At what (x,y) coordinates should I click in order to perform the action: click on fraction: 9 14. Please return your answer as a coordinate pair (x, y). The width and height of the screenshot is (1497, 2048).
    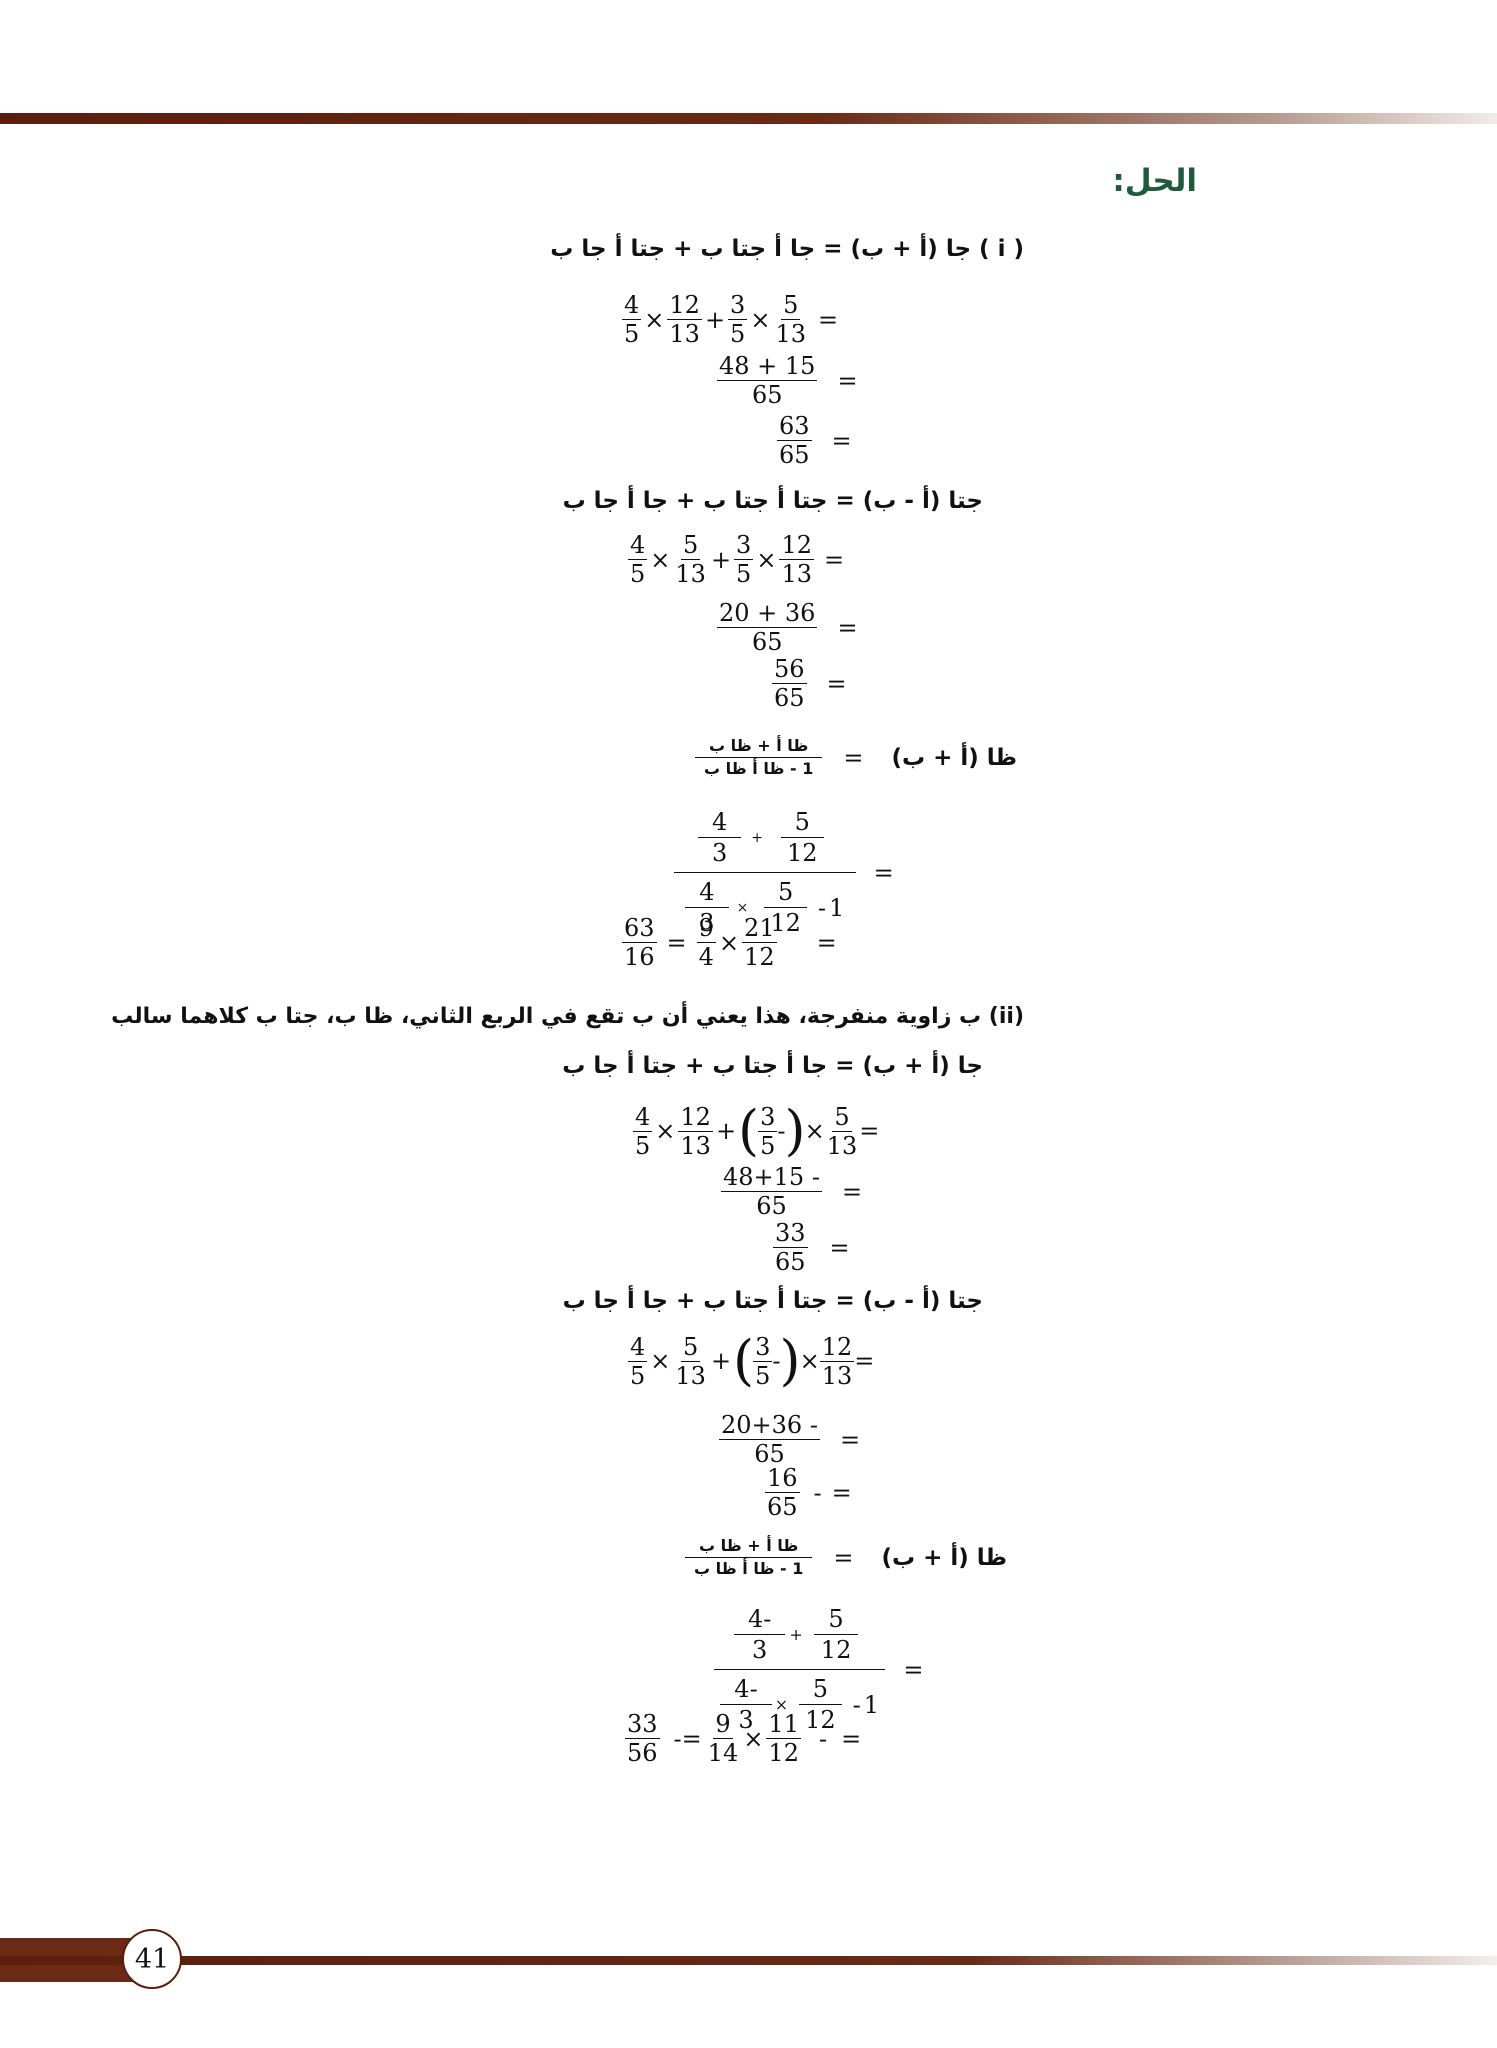
    Looking at the image, I should click on (723, 1738).